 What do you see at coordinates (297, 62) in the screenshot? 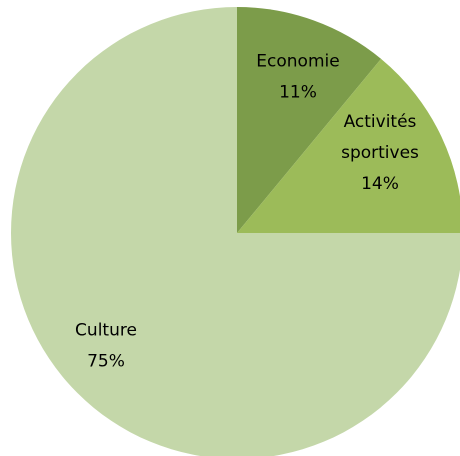
I see `slice-category-label: Economie` at bounding box center [297, 62].